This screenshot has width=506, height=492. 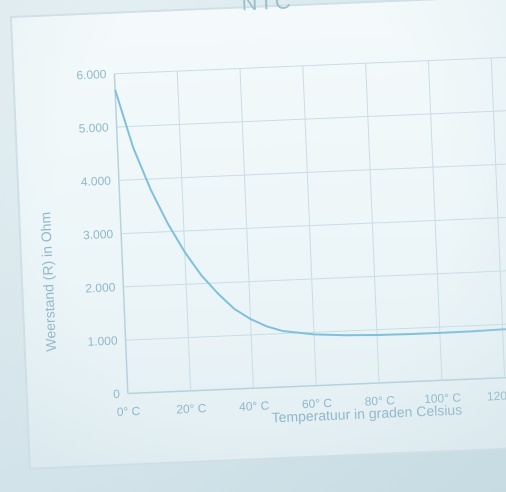 I want to click on y-tick-label: 5.000, so click(x=93, y=127).